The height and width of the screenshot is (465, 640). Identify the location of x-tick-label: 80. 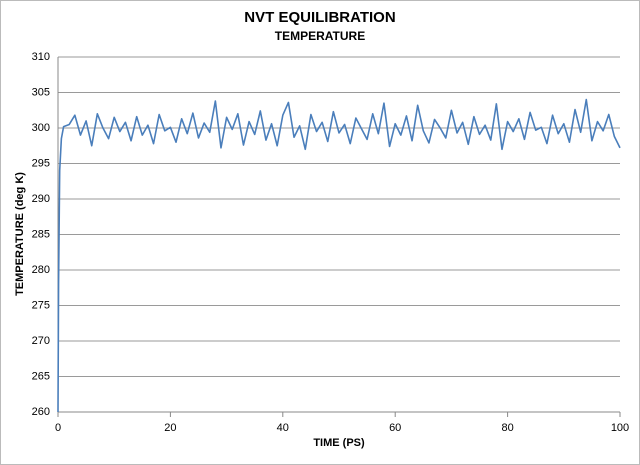
(507, 428).